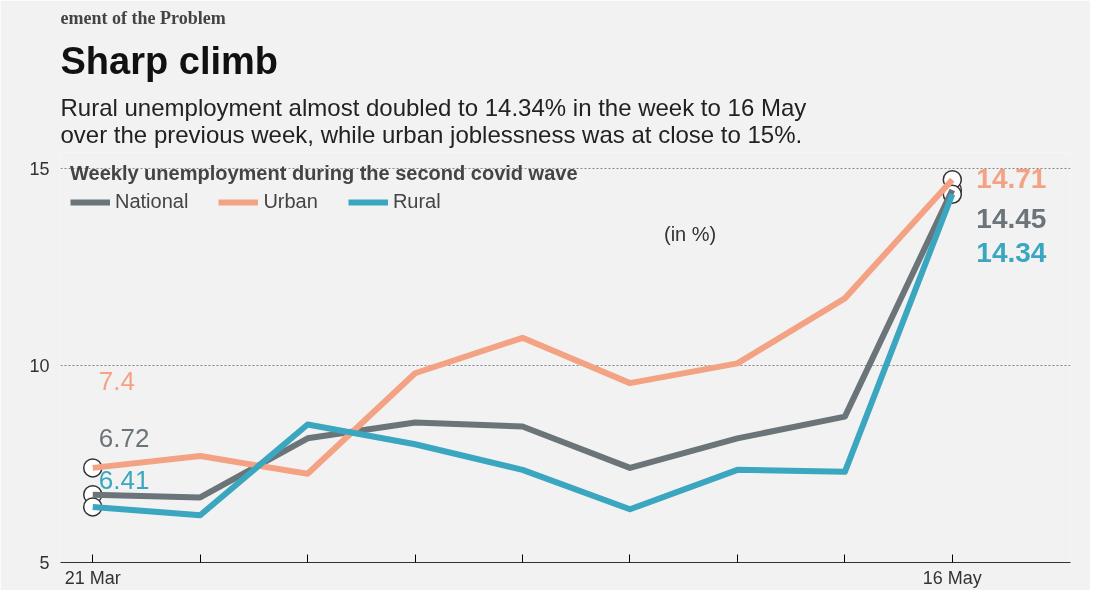 The height and width of the screenshot is (595, 1096). What do you see at coordinates (39, 168) in the screenshot?
I see `y-tick-label: 15` at bounding box center [39, 168].